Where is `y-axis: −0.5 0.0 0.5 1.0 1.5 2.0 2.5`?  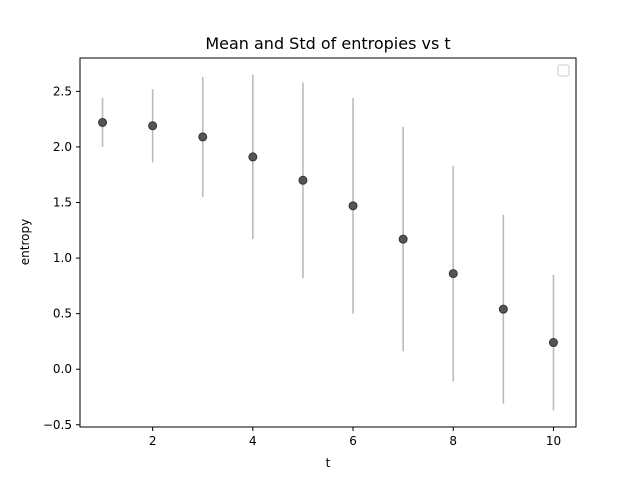
y-axis: −0.5 0.0 0.5 1.0 1.5 2.0 2.5 is located at coordinates (61, 258).